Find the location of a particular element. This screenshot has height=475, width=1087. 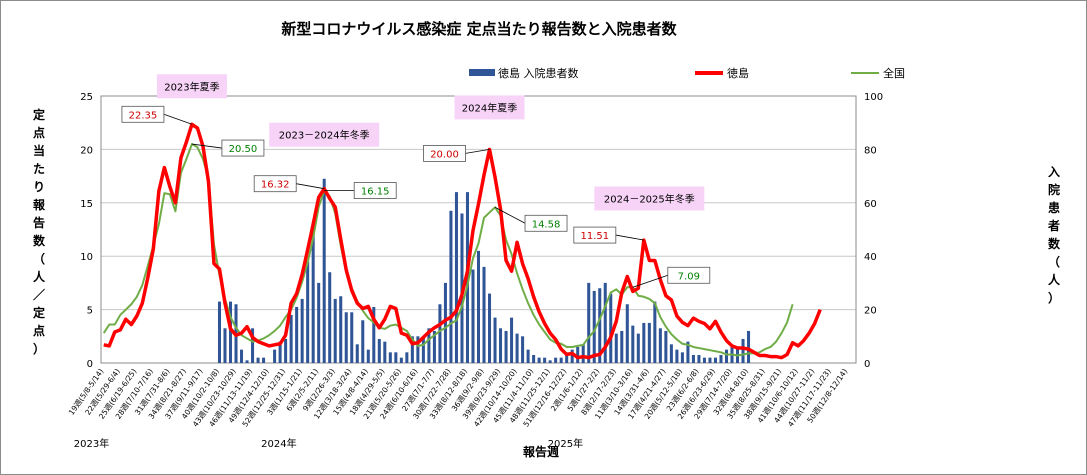

y-axis-title-right-char: 数 is located at coordinates (1054, 243).